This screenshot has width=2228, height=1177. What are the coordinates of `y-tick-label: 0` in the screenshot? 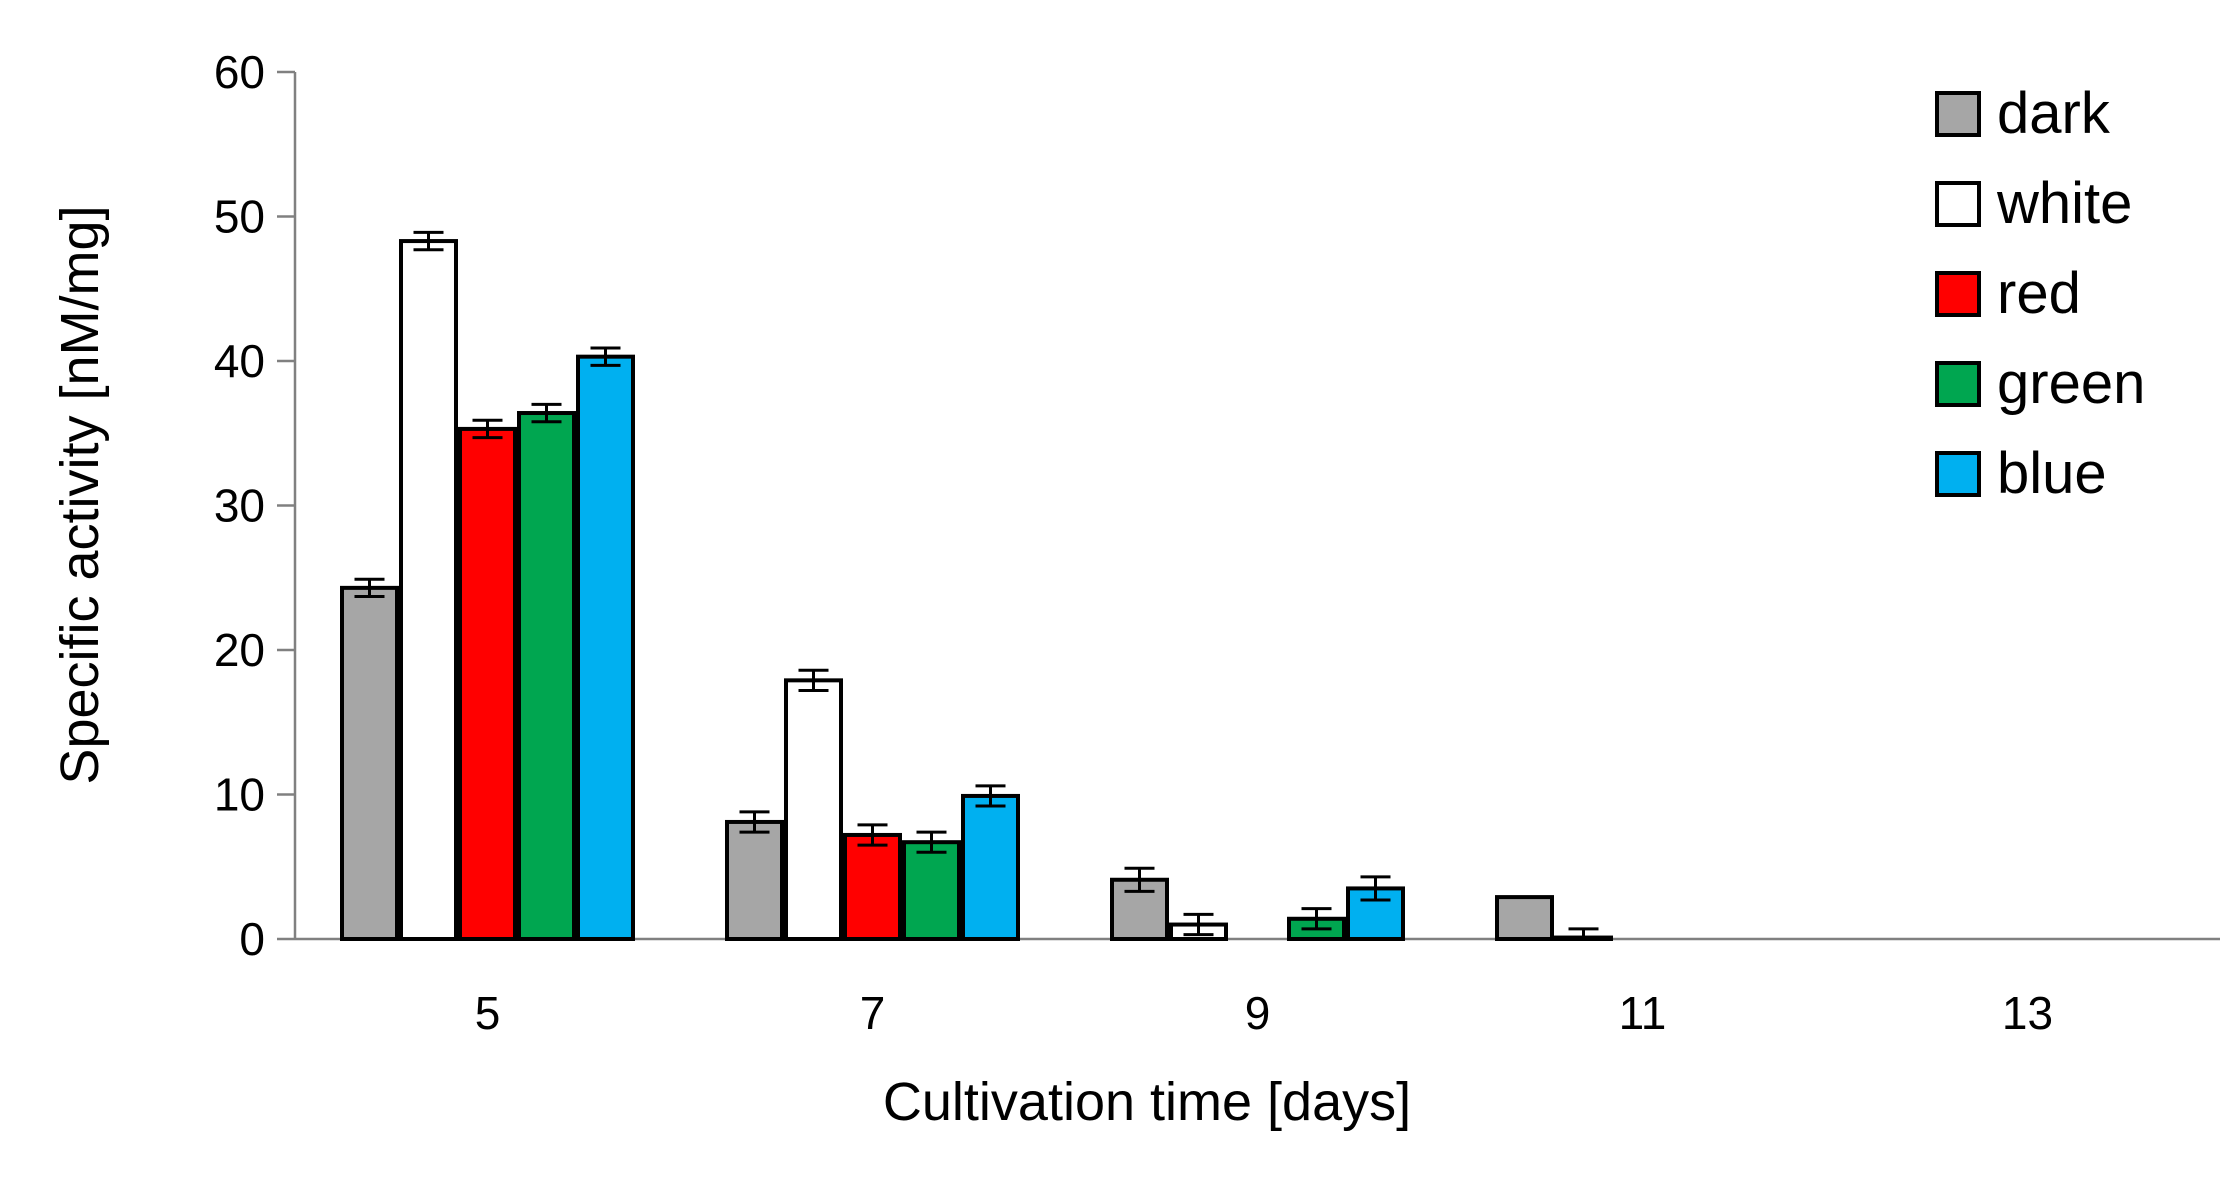 It's located at (252, 939).